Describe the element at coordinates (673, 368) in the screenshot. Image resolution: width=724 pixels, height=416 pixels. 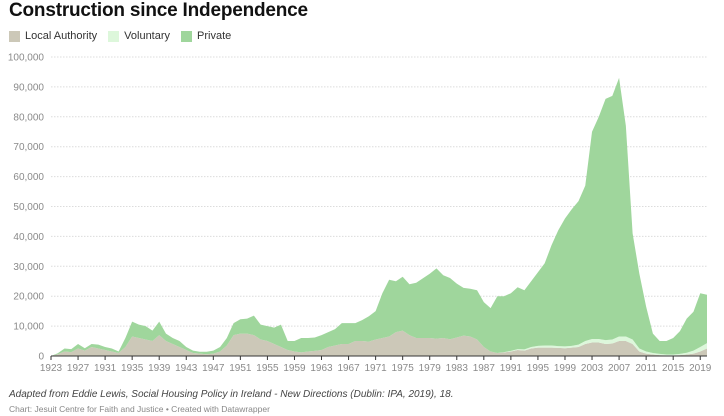
I see `x-tick-label: 2015` at that location.